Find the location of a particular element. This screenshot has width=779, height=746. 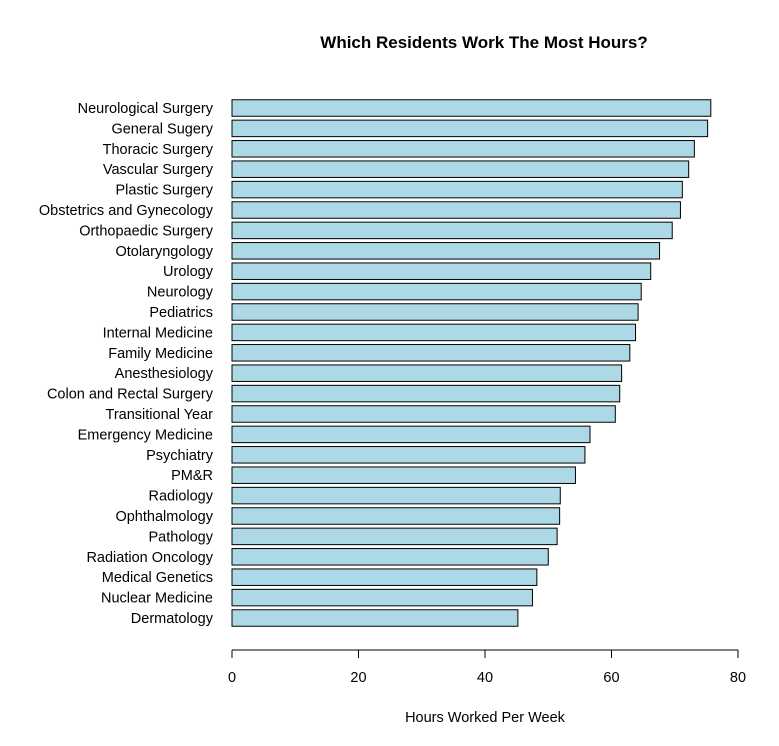

x-axis: 0 20 40 60 80 is located at coordinates (487, 667).